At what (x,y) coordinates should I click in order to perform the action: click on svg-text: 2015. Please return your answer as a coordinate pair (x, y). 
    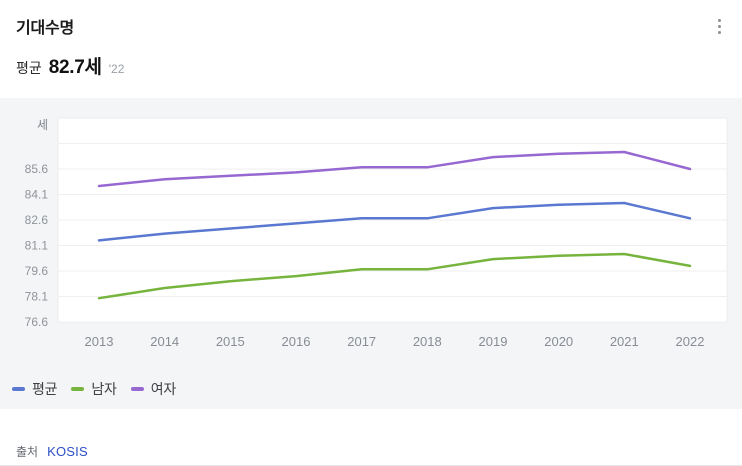
    Looking at the image, I should click on (230, 341).